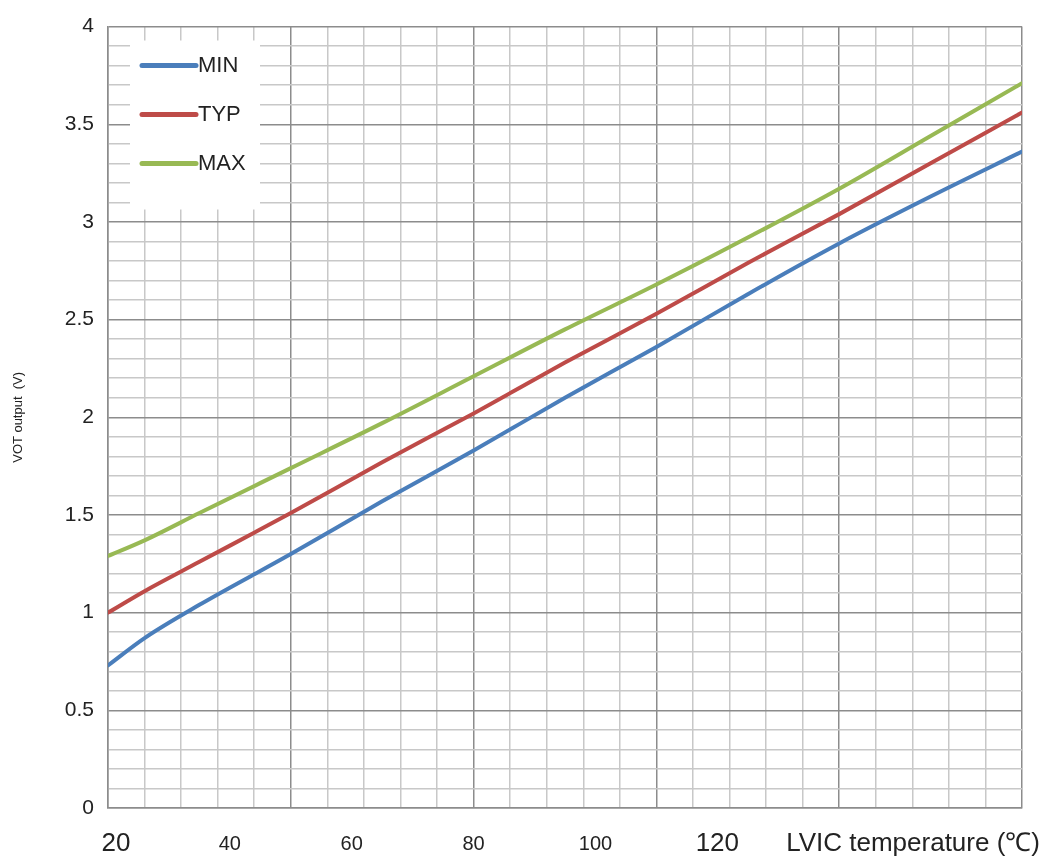  What do you see at coordinates (79, 123) in the screenshot?
I see `y-tick-label: 3.5` at bounding box center [79, 123].